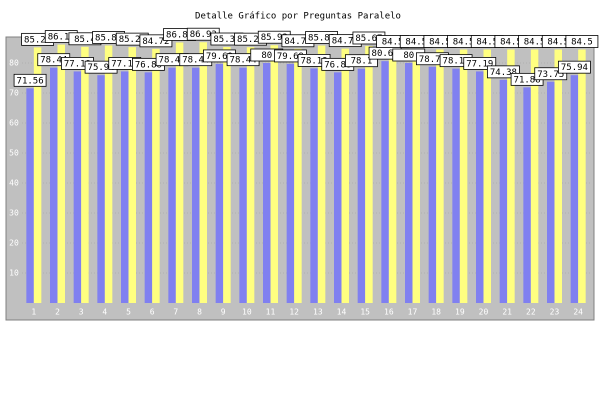 The height and width of the screenshot is (400, 600). I want to click on x-tick-label: 24, so click(578, 312).